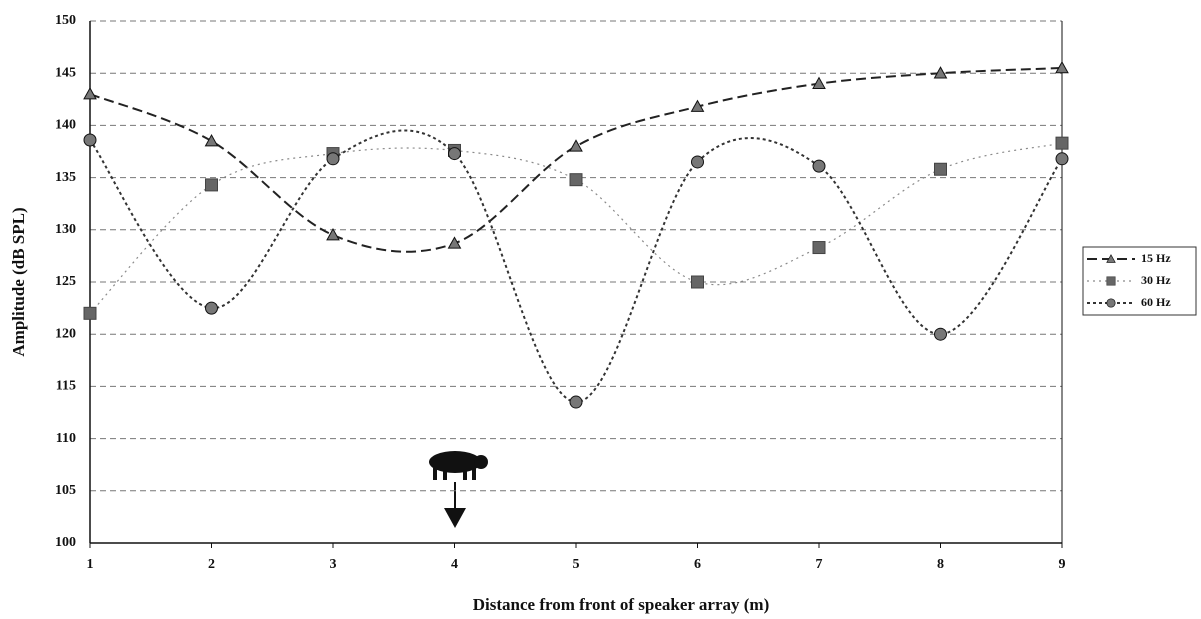 The image size is (1201, 619). What do you see at coordinates (940, 564) in the screenshot?
I see `x-tick-label: 8` at bounding box center [940, 564].